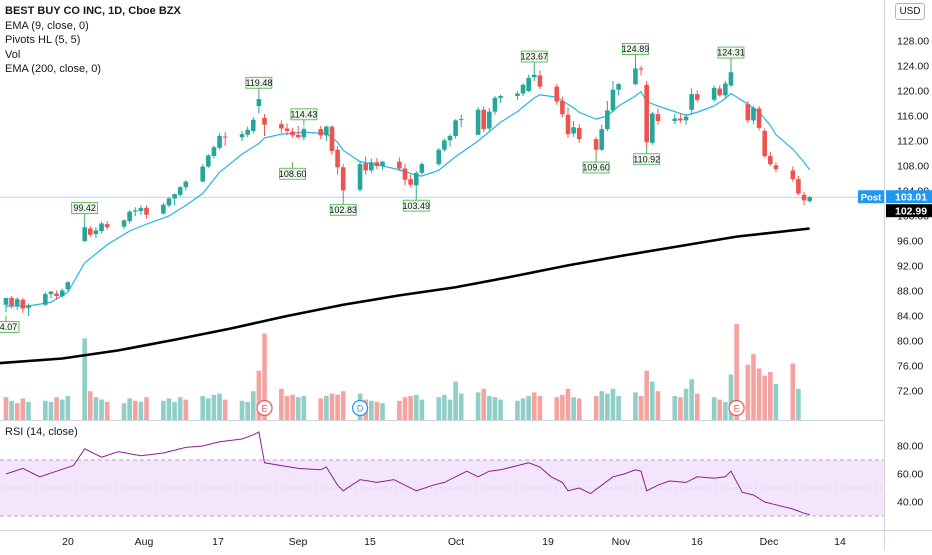  Describe the element at coordinates (913, 92) in the screenshot. I see `price-axis-tick: 120.00` at that location.